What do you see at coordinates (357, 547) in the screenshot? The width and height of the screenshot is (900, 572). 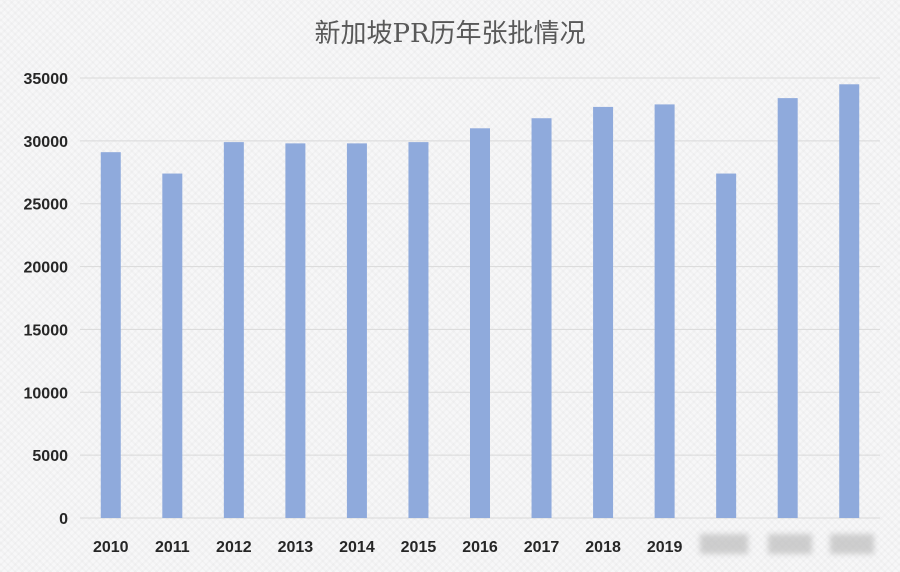 I see `x-tick-label: 2014` at bounding box center [357, 547].